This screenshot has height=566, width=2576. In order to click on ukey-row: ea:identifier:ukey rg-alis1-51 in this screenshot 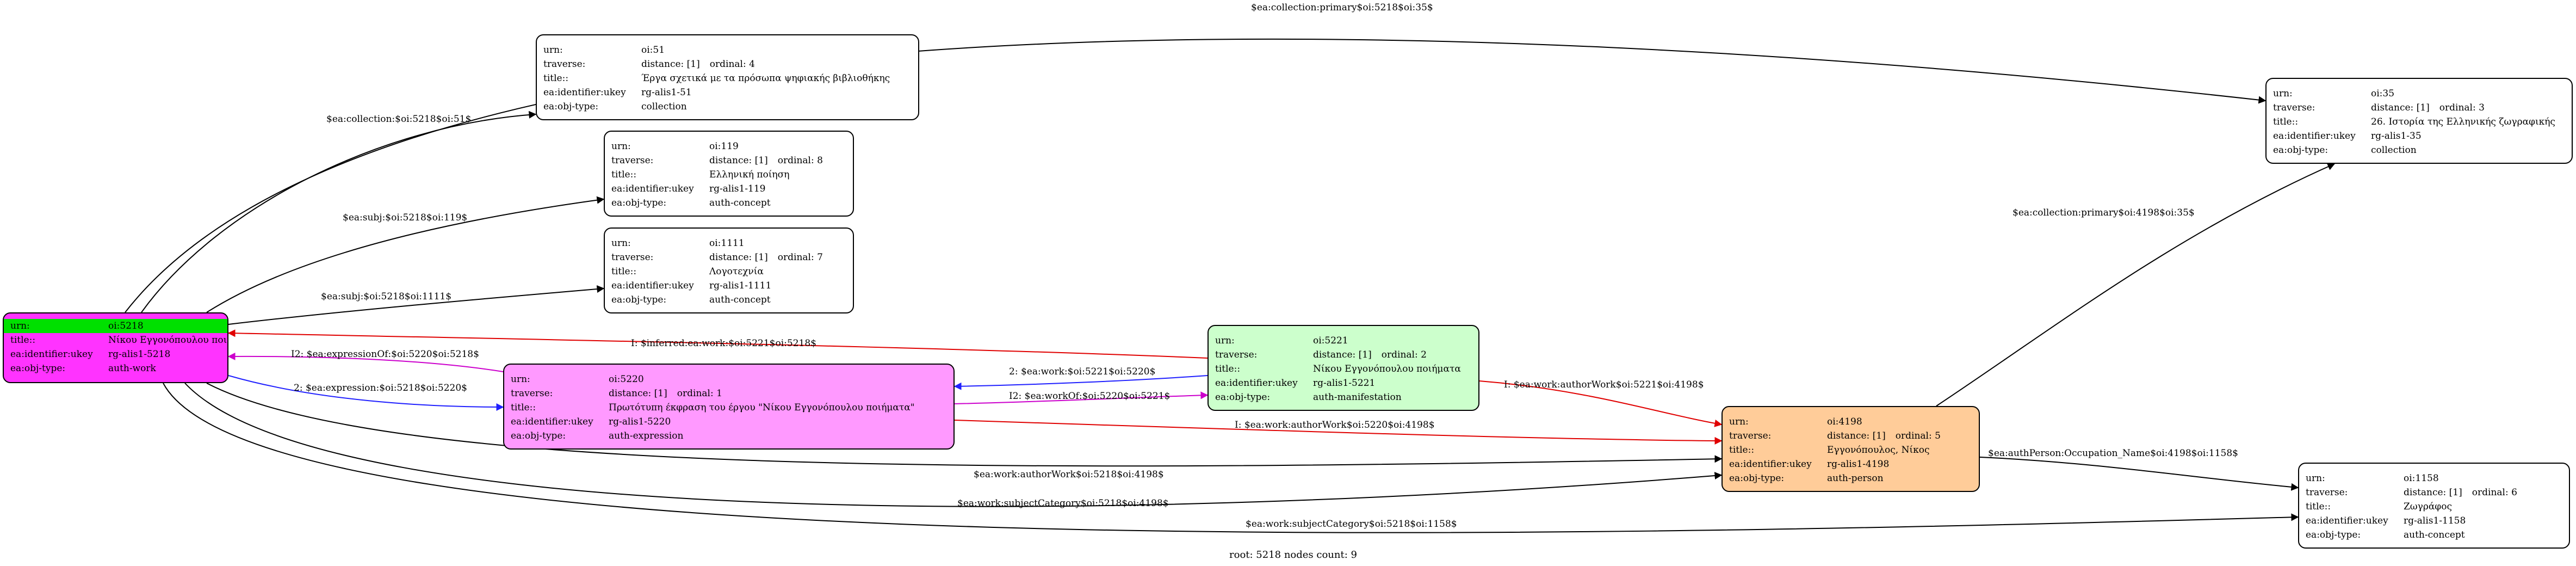, I will do `click(728, 92)`.